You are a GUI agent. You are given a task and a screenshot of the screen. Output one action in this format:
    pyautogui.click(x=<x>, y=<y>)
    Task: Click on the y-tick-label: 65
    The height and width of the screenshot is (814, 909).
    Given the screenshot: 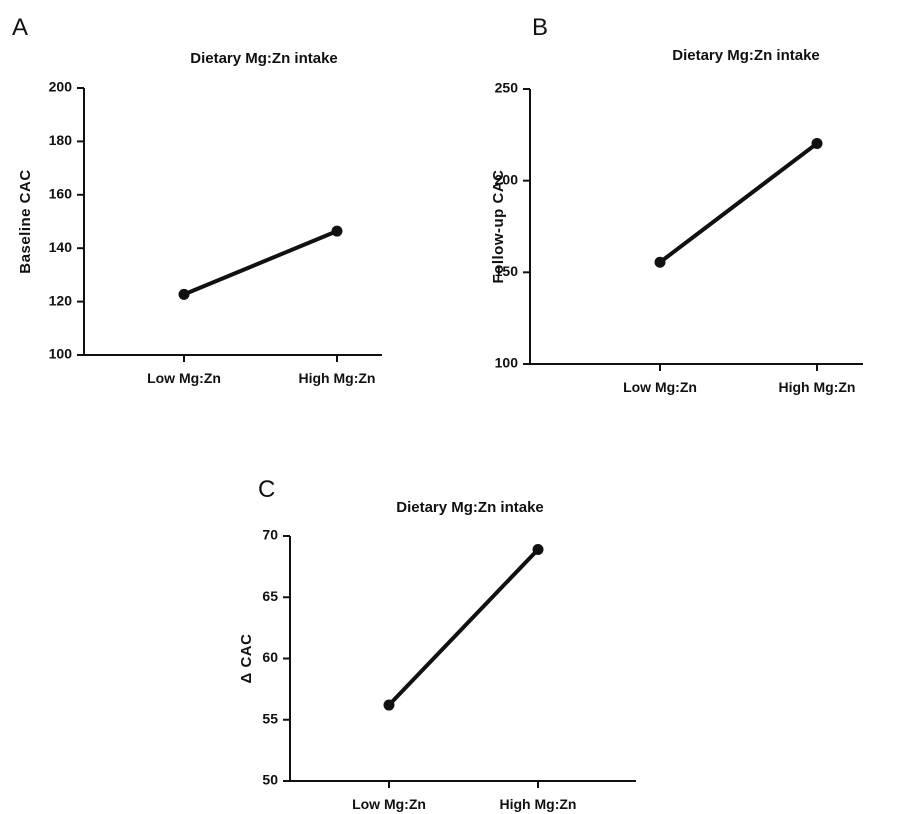 What is the action you would take?
    pyautogui.click(x=270, y=596)
    